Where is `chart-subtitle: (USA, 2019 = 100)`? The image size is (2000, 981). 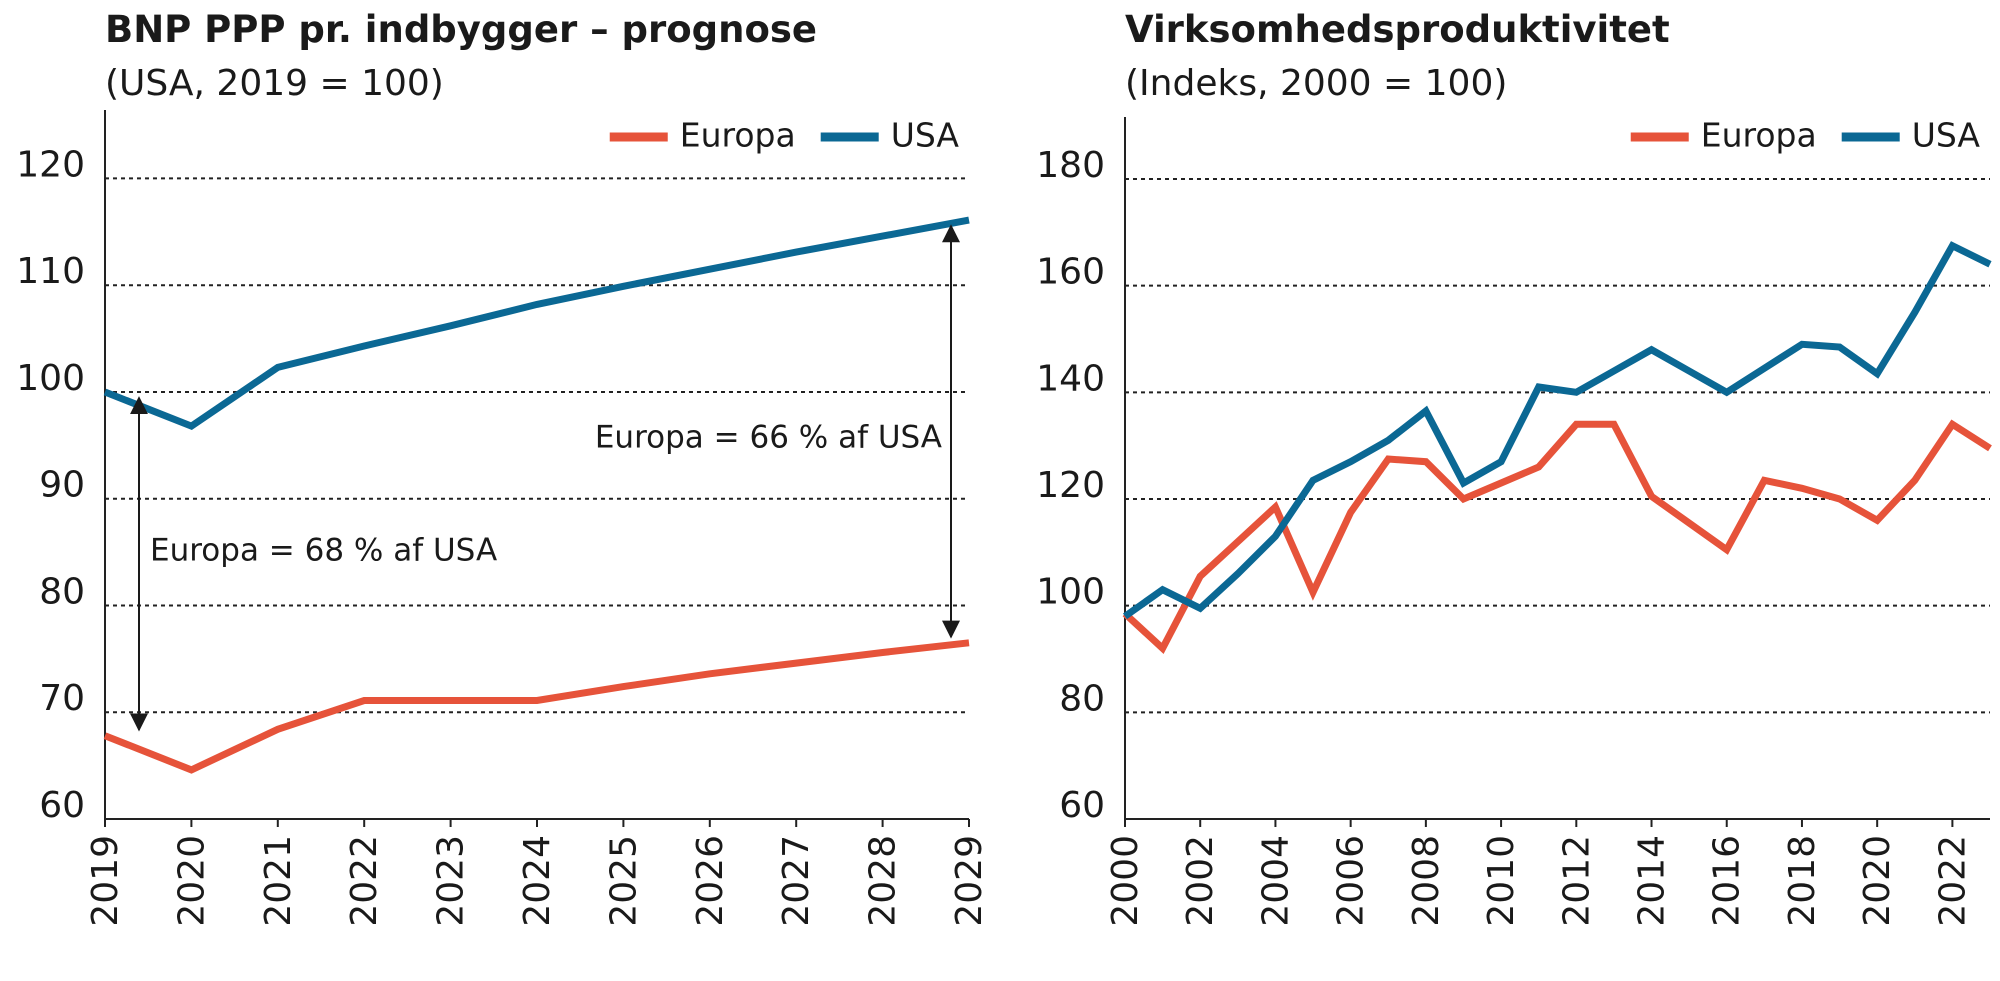 chart-subtitle: (USA, 2019 = 100) is located at coordinates (274, 83).